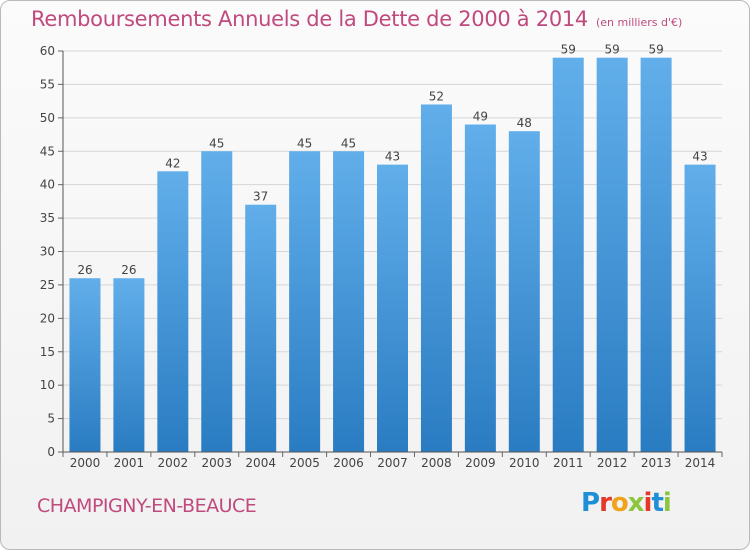 The image size is (750, 550). I want to click on bar-2004, so click(261, 328).